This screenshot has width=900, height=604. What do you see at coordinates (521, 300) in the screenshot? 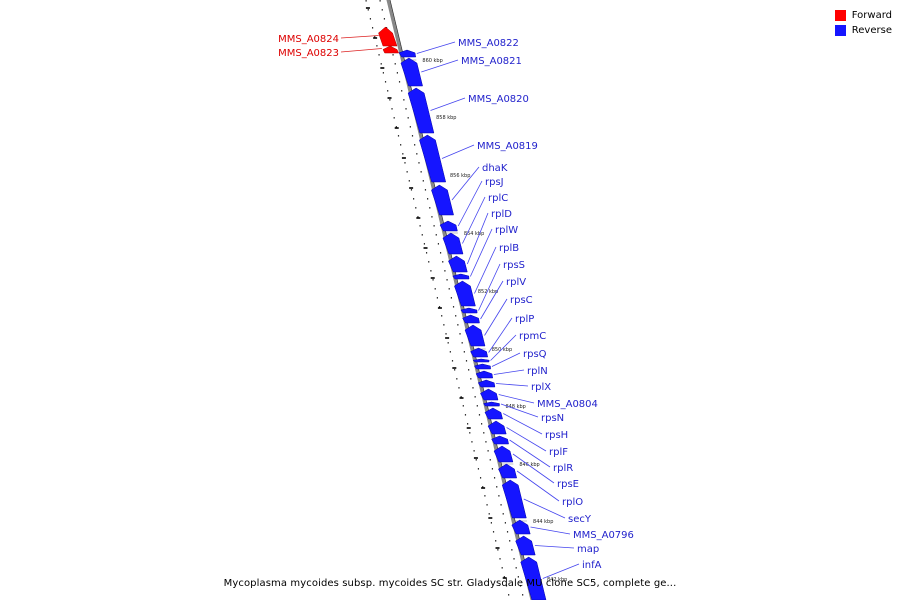
I see `reverse-gene-label: rpsC` at bounding box center [521, 300].